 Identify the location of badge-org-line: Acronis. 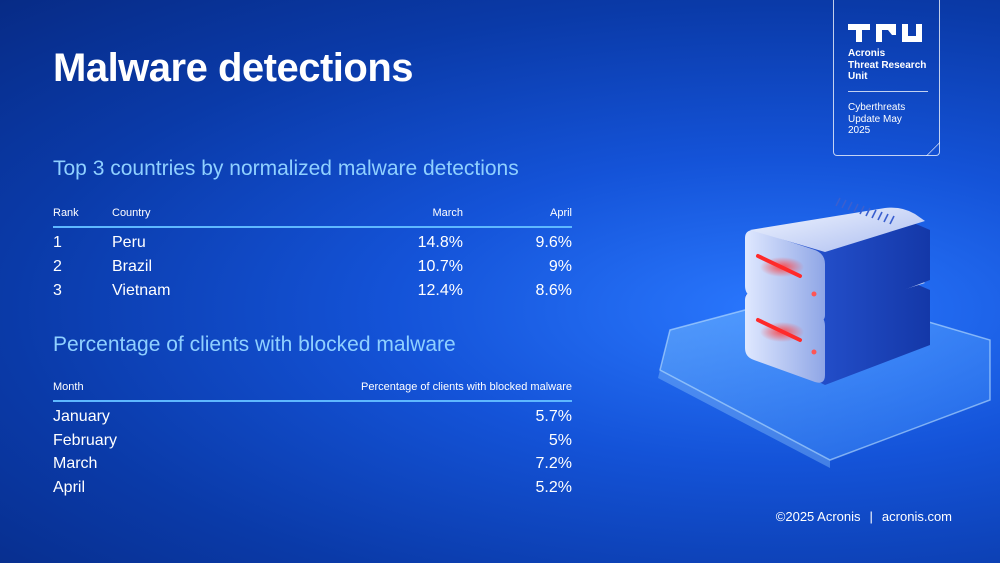
(867, 53).